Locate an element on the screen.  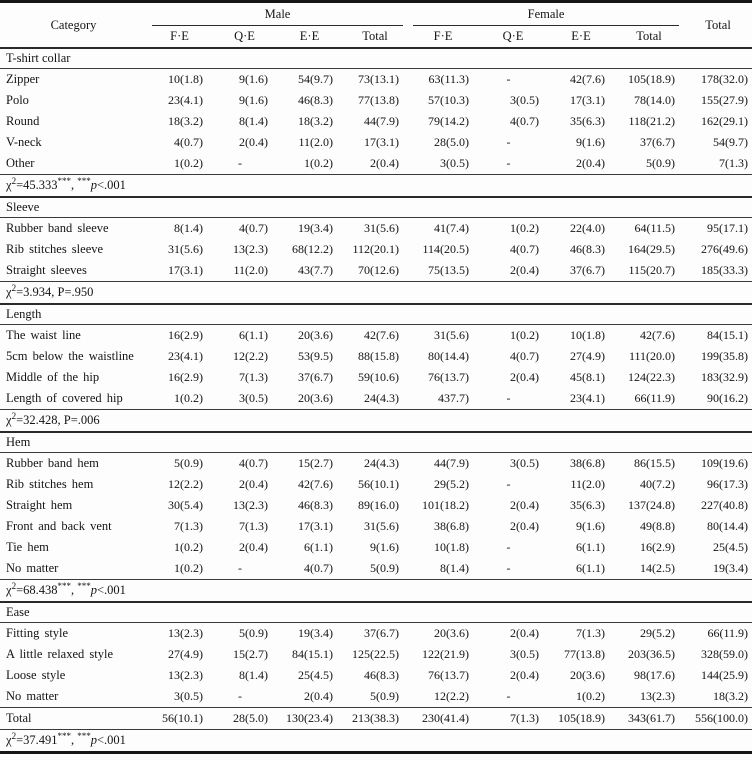
section-row: Ease is located at coordinates (376, 612).